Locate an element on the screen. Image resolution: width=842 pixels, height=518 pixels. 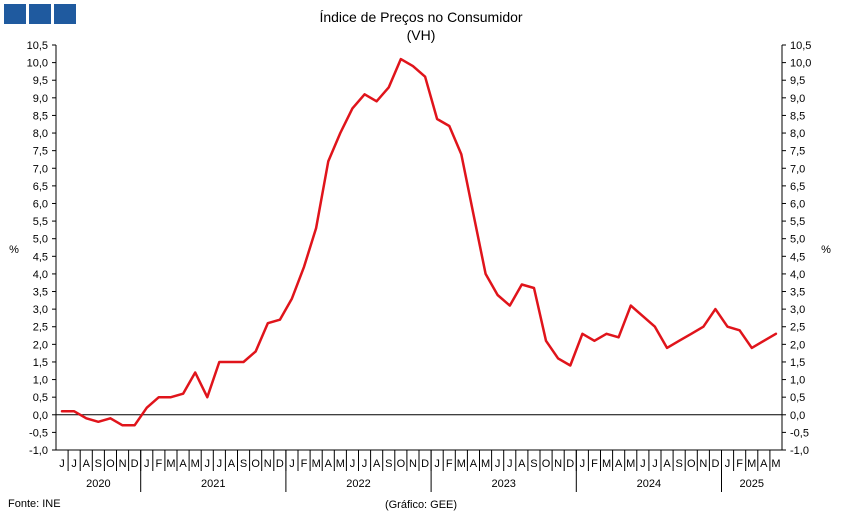
left-tick-label: 3,5 is located at coordinates (40, 293).